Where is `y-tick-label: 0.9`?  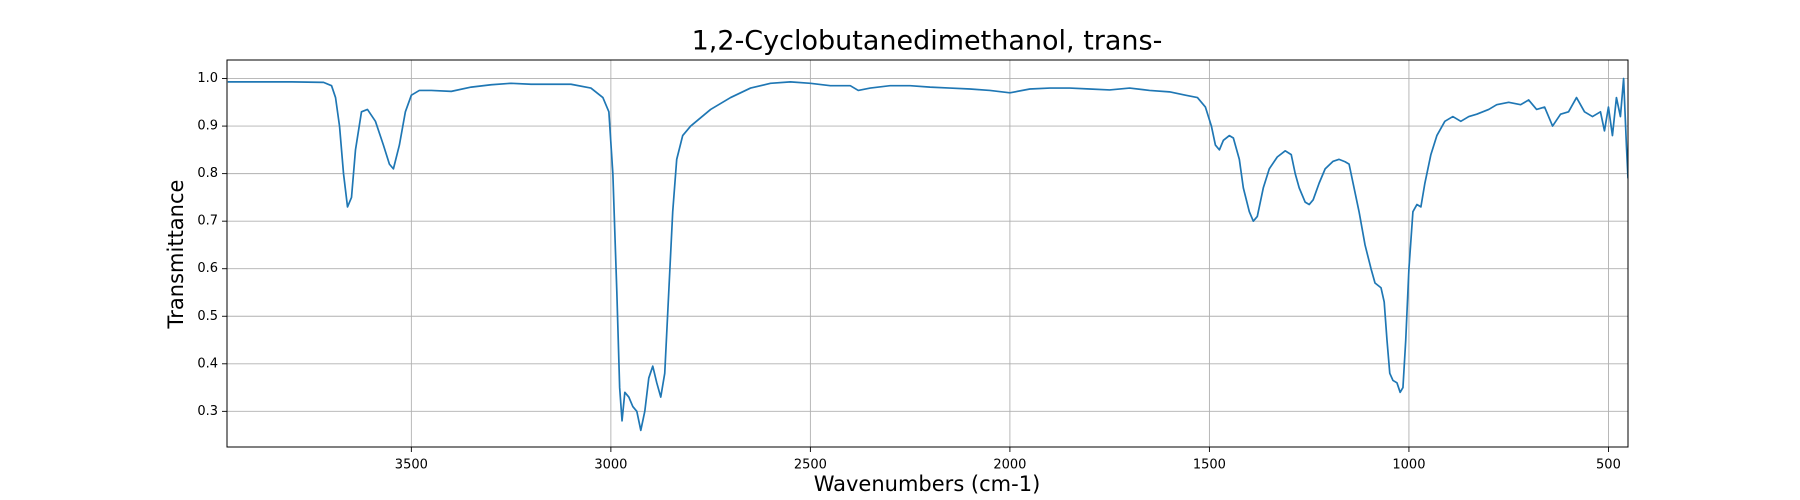
y-tick-label: 0.9 is located at coordinates (207, 126).